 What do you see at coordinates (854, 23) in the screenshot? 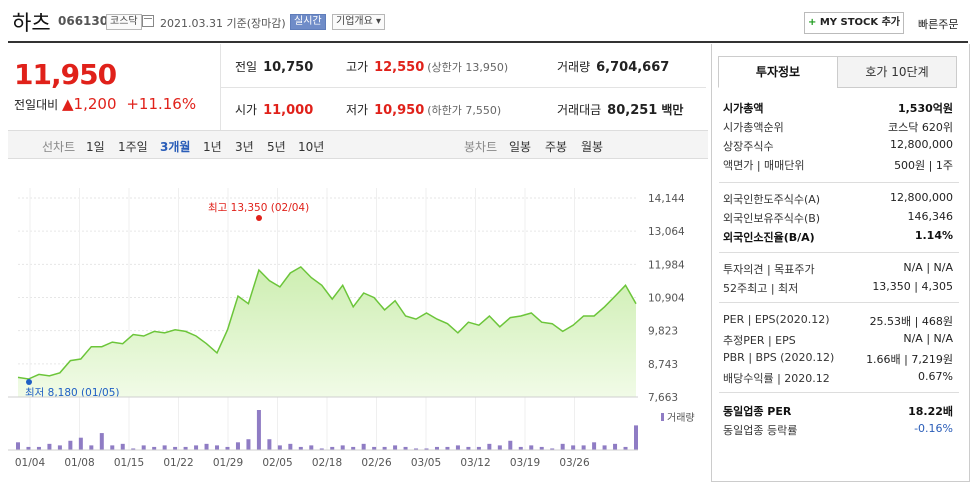
I see `my-stock-add-button: + MY STOCK 추가` at bounding box center [854, 23].